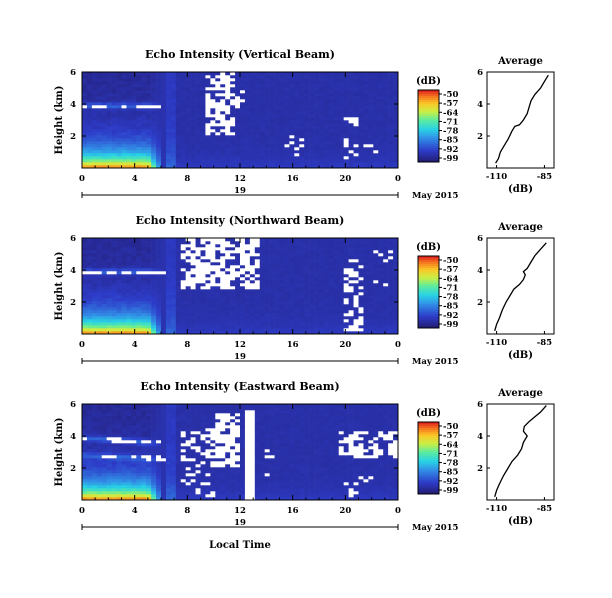  I want to click on heatmap-cells, so click(240, 452).